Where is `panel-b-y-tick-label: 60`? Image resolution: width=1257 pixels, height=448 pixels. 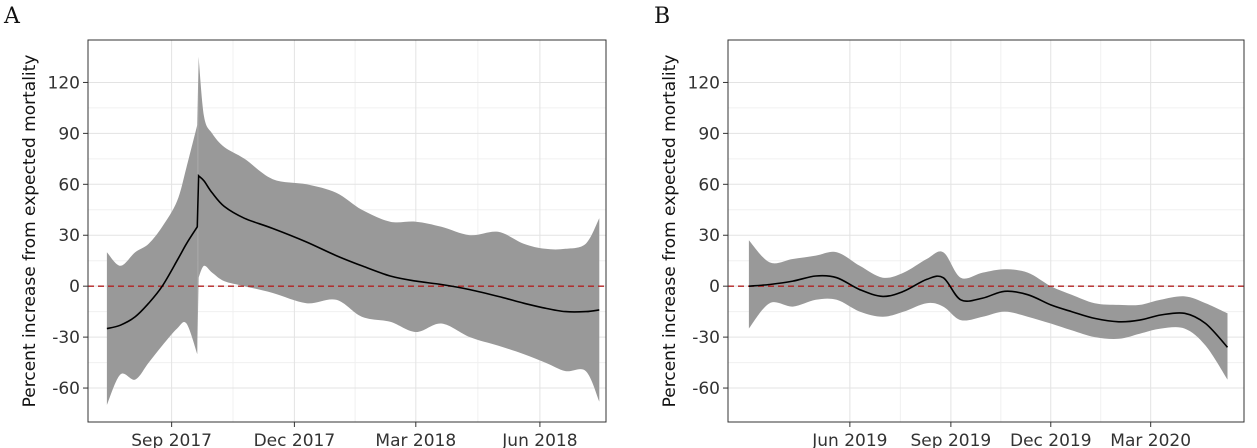 panel-b-y-tick-label: 60 is located at coordinates (709, 185).